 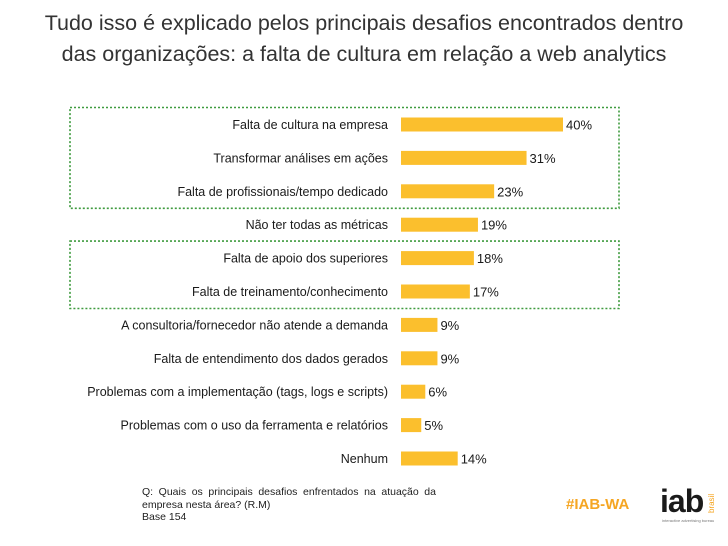 I want to click on category-label: Falta de cultura na empresa, so click(x=310, y=125).